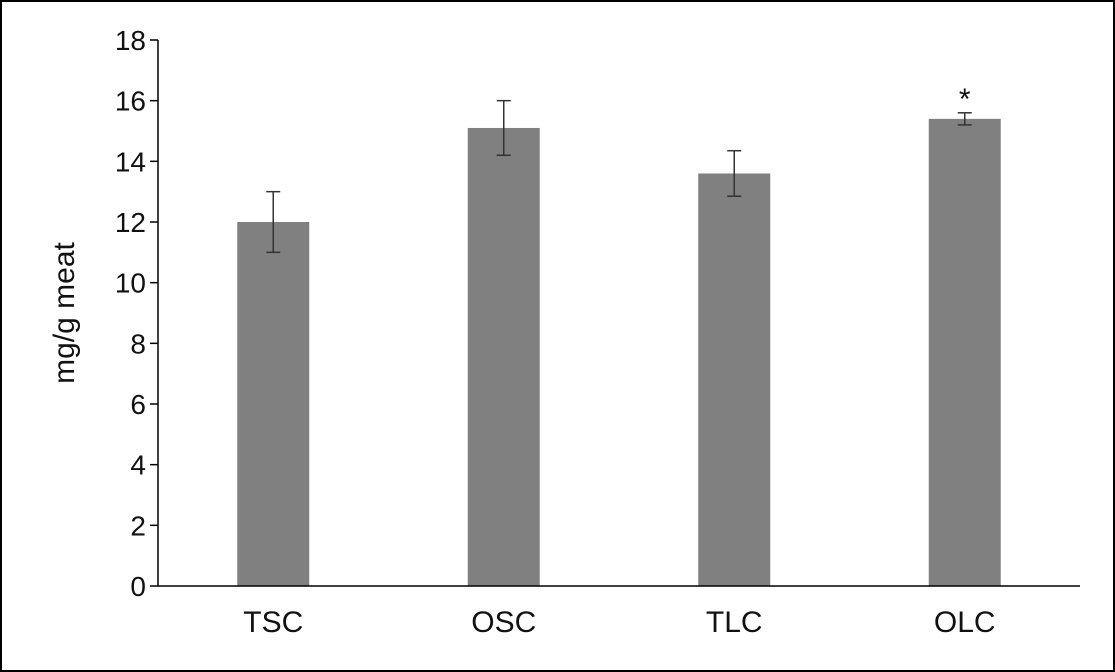 This screenshot has height=672, width=1115. I want to click on y-tick-label: 4, so click(138, 465).